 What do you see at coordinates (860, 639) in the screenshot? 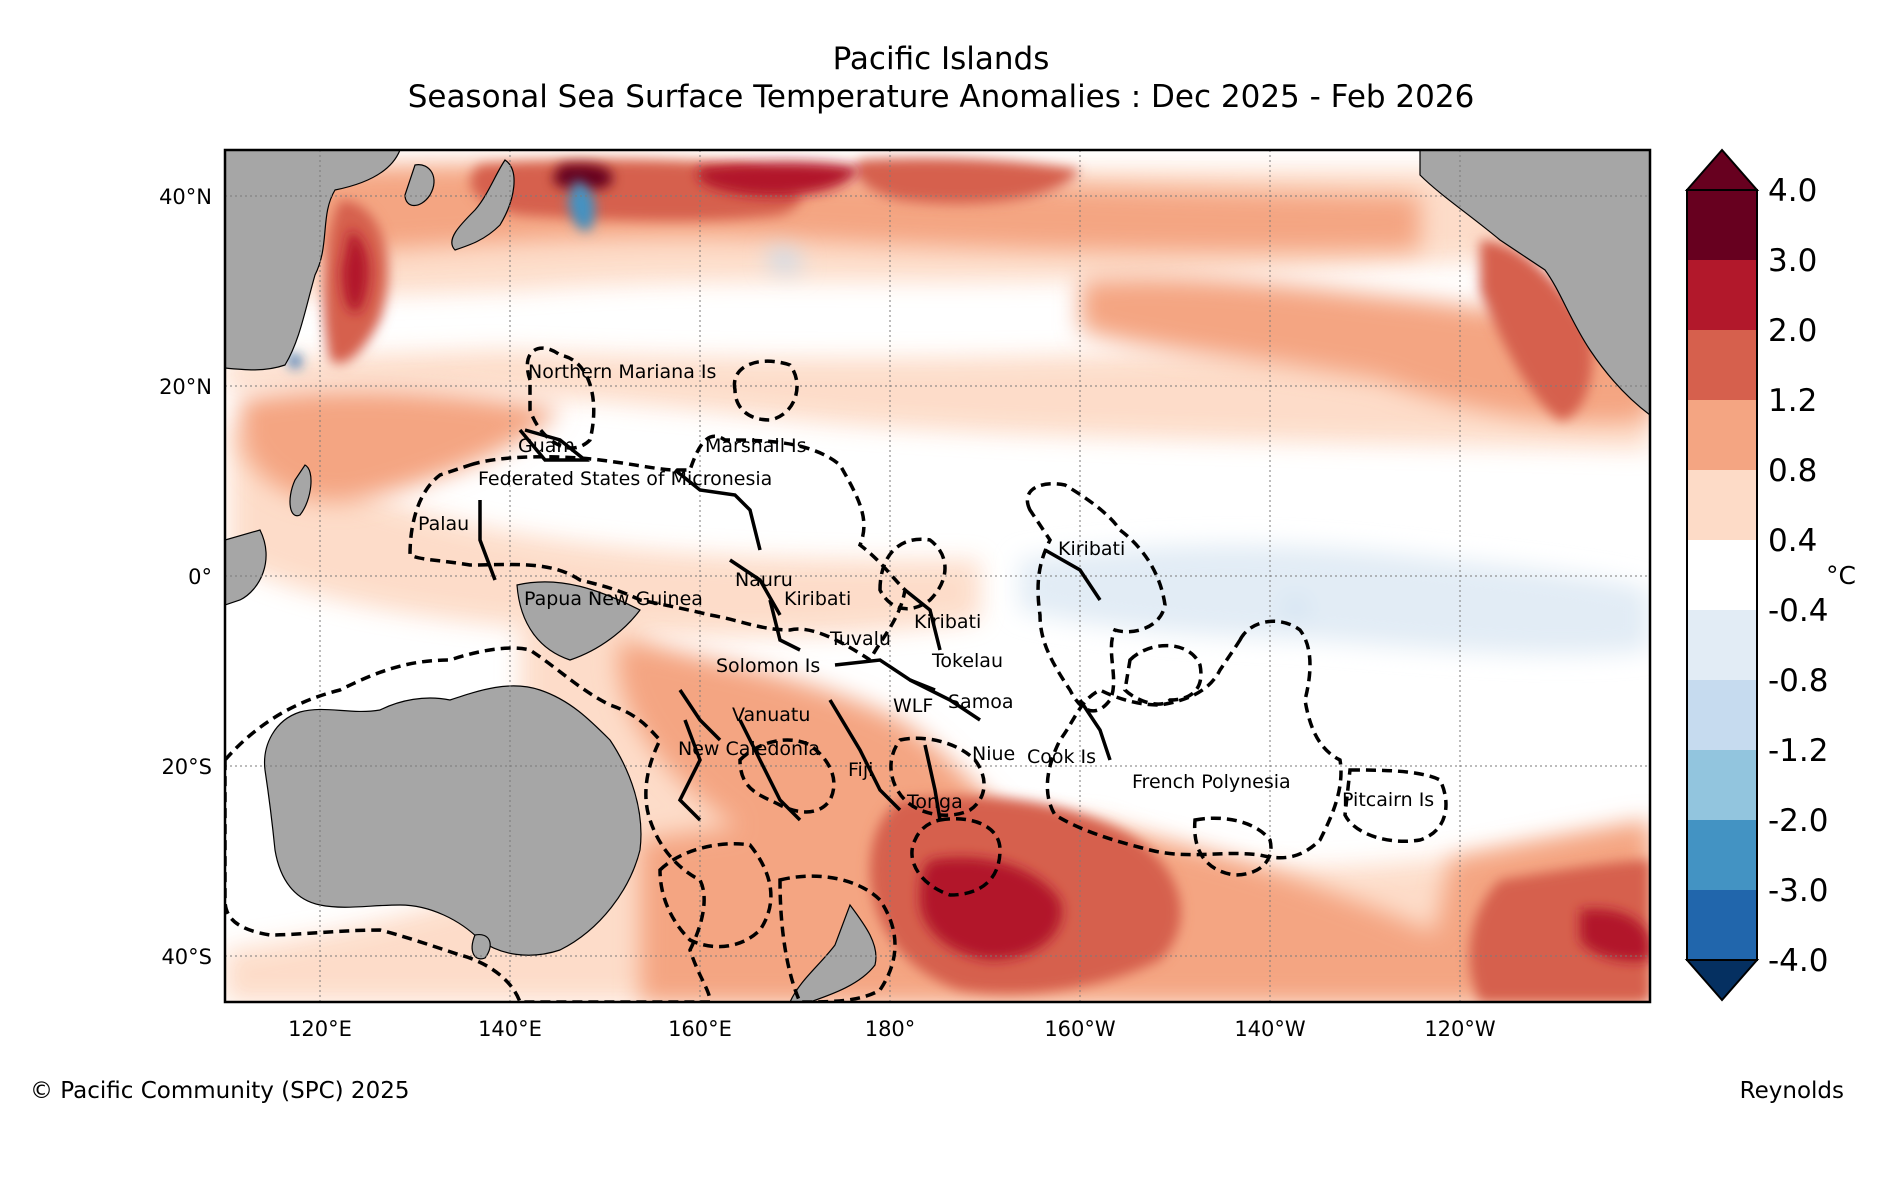
I see `label-tuvalu: Tuvalu` at bounding box center [860, 639].